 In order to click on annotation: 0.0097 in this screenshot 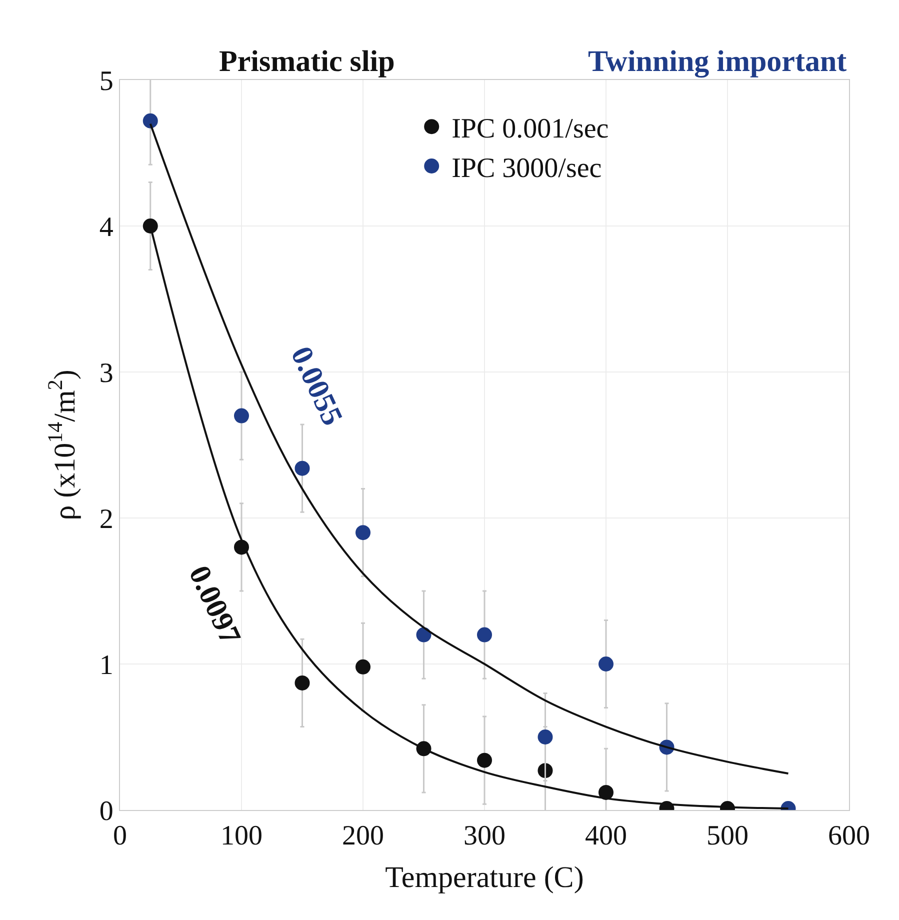, I will do `click(215, 605)`.